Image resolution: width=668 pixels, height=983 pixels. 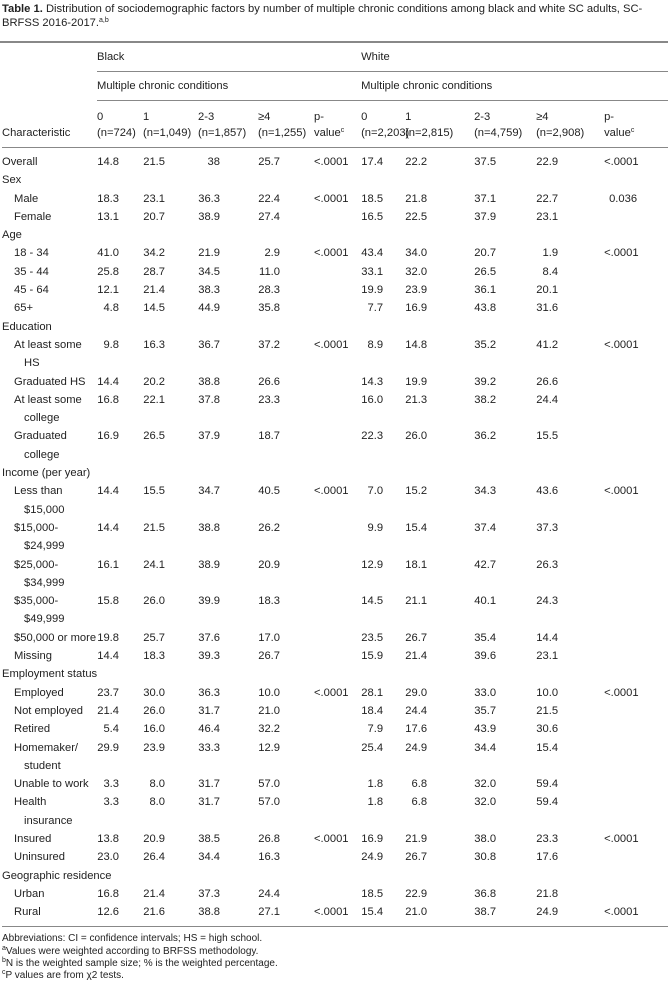 I want to click on row-label: $15,000- $24,999, so click(x=39, y=537).